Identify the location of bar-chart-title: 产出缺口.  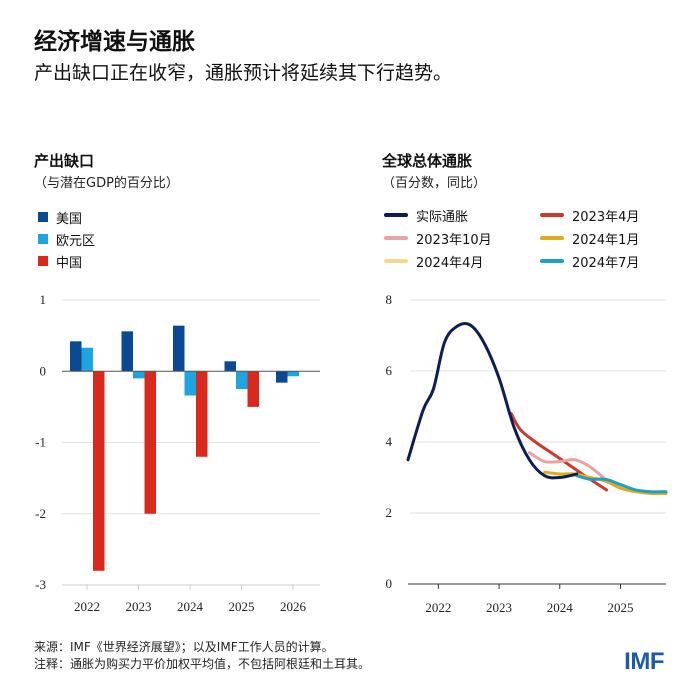
(64, 161).